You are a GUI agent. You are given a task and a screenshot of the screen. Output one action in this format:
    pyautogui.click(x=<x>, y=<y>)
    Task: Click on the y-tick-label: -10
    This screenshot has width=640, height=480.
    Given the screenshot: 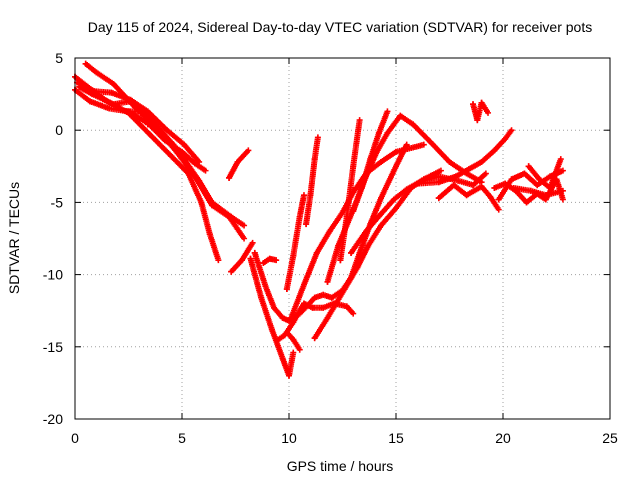 What is the action you would take?
    pyautogui.click(x=53, y=275)
    